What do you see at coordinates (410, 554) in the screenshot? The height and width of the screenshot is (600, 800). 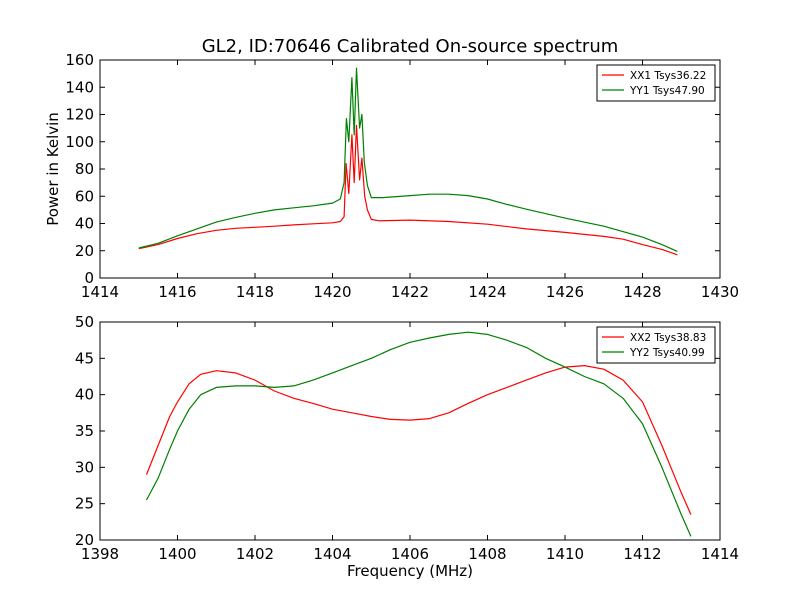 I see `x-tick-label: 1406` at bounding box center [410, 554].